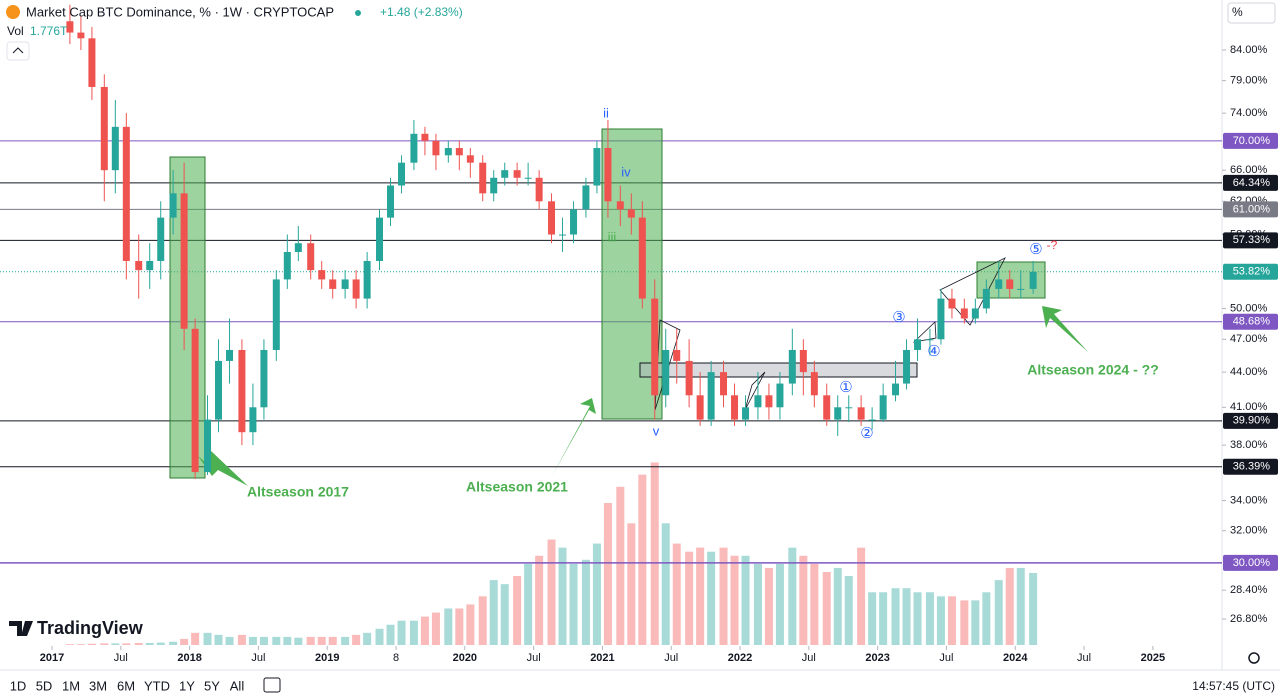 The width and height of the screenshot is (1280, 700). What do you see at coordinates (933, 351) in the screenshot?
I see `annotation: ④` at bounding box center [933, 351].